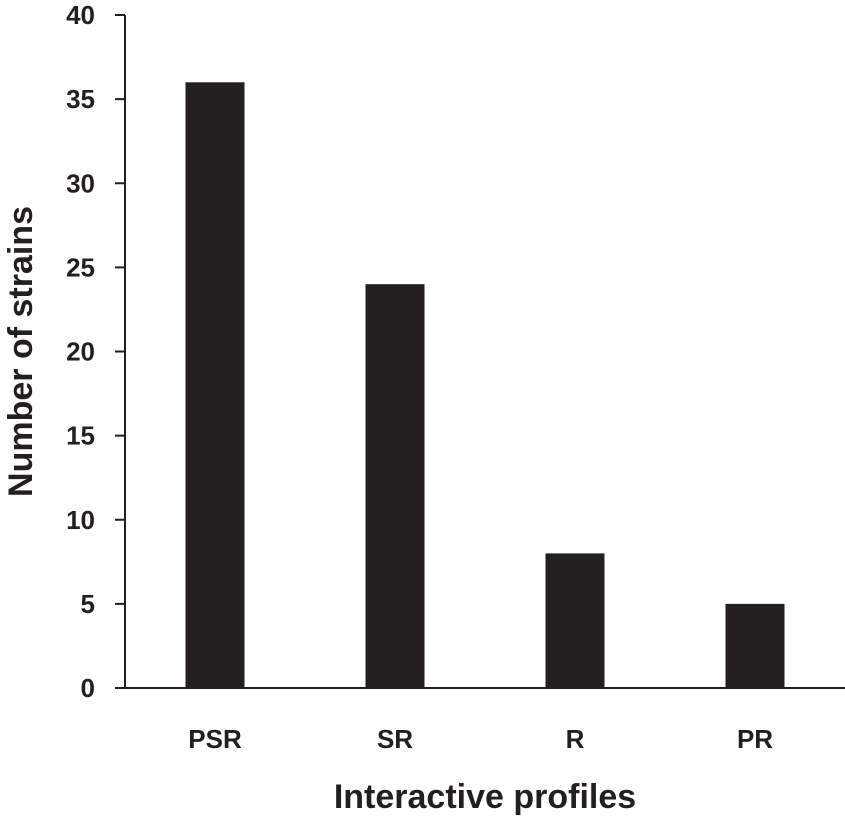 This screenshot has width=845, height=819. Describe the element at coordinates (755, 739) in the screenshot. I see `x-tick-label: PR` at that location.